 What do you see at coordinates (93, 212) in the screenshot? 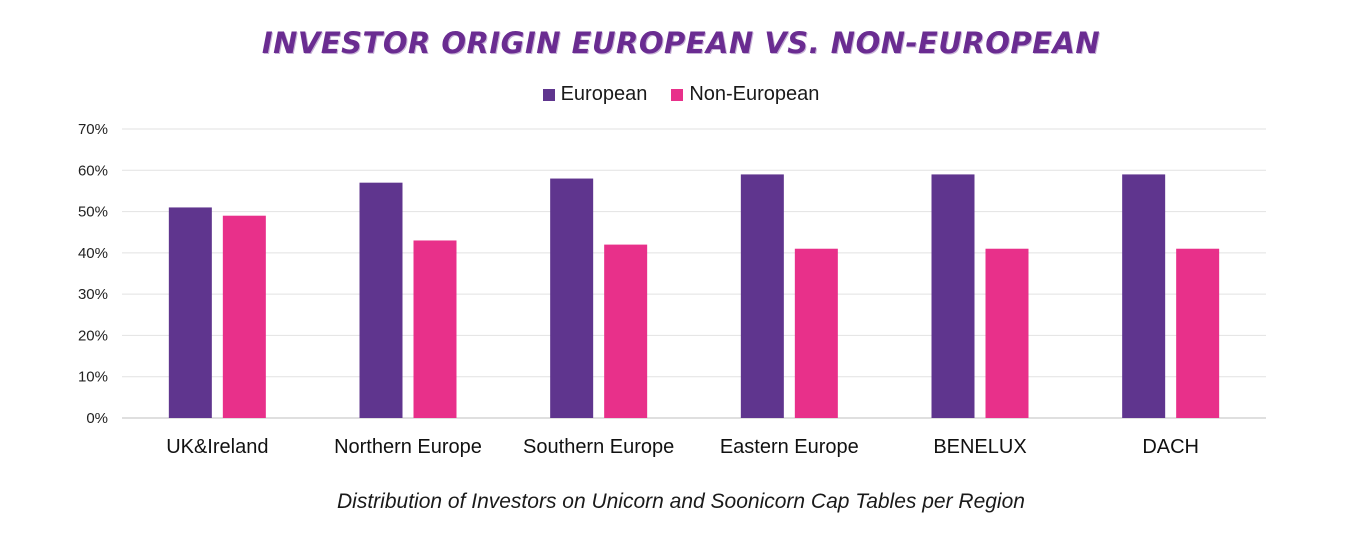
I see `y-tick-label: 50%` at bounding box center [93, 212].